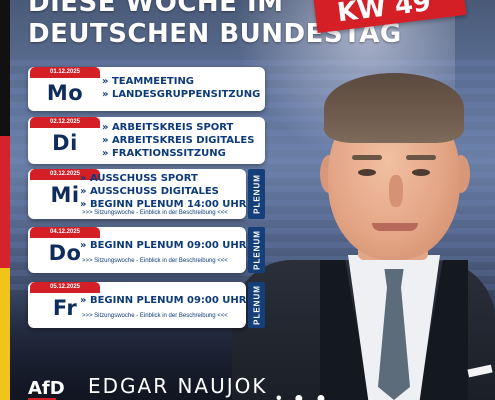  I want to click on day-label: Di, so click(65, 143).